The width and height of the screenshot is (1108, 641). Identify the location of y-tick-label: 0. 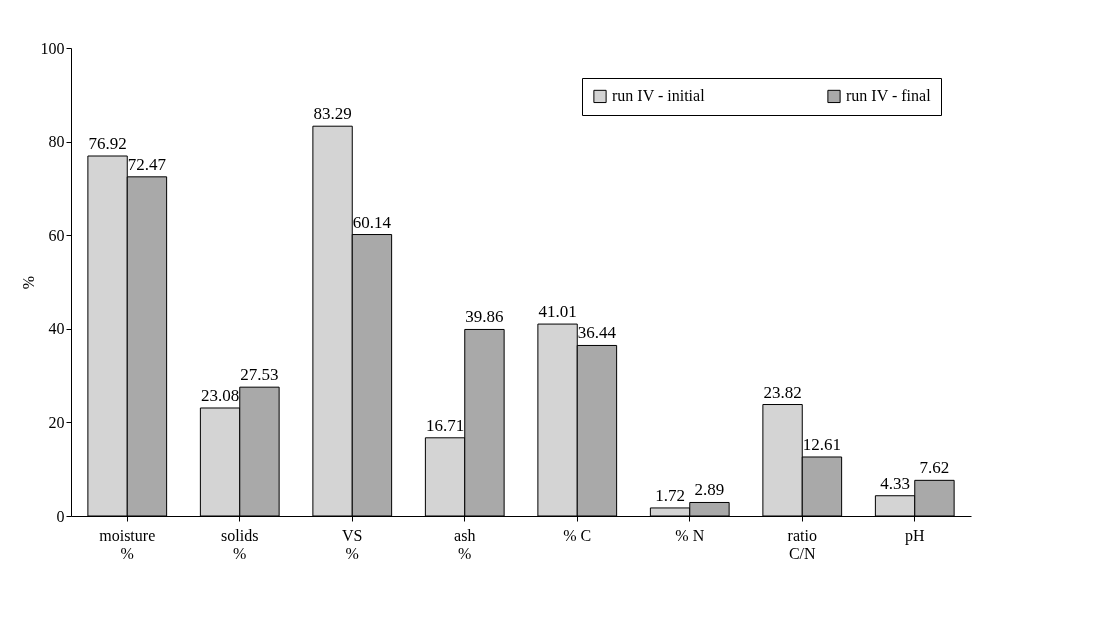
(60, 516).